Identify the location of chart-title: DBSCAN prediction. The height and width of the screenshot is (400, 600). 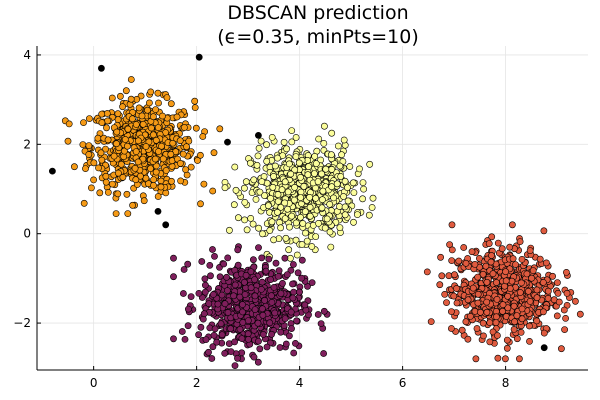
(317, 13).